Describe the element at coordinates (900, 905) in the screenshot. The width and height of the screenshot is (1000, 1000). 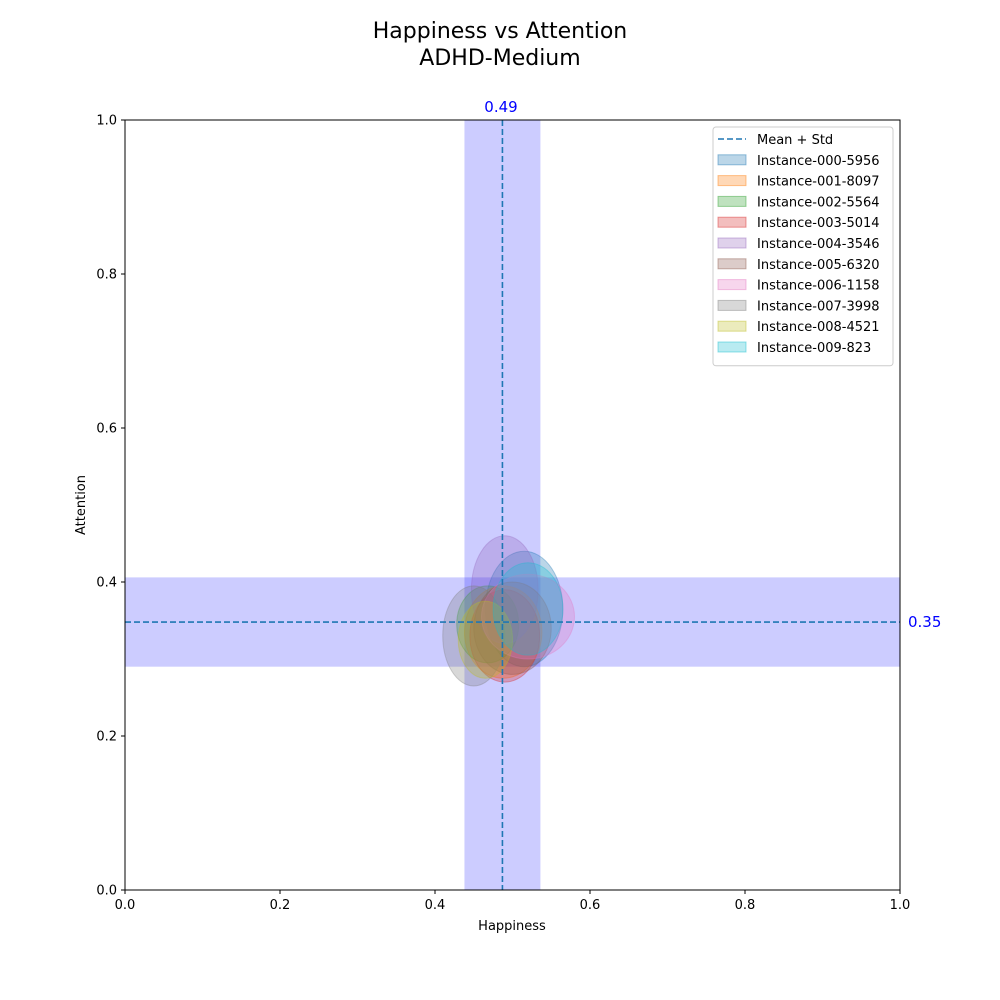
I see `x-tick-label: 1.0` at that location.